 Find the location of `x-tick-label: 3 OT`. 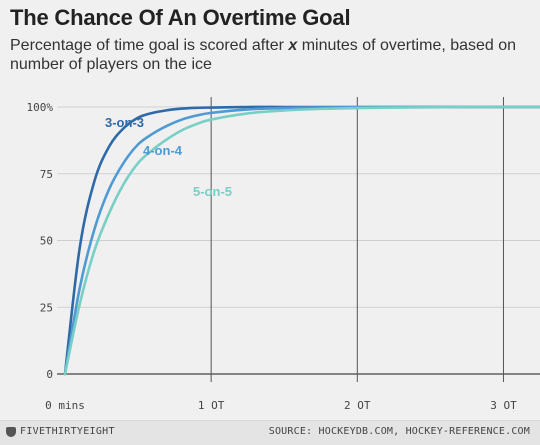

x-tick-label: 3 OT is located at coordinates (503, 405).